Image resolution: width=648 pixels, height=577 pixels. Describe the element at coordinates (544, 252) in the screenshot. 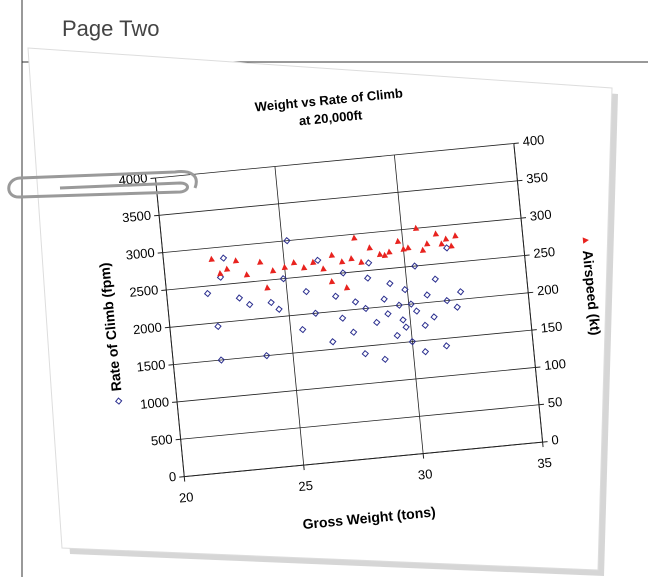

I see `y2-tick-label: 250` at that location.